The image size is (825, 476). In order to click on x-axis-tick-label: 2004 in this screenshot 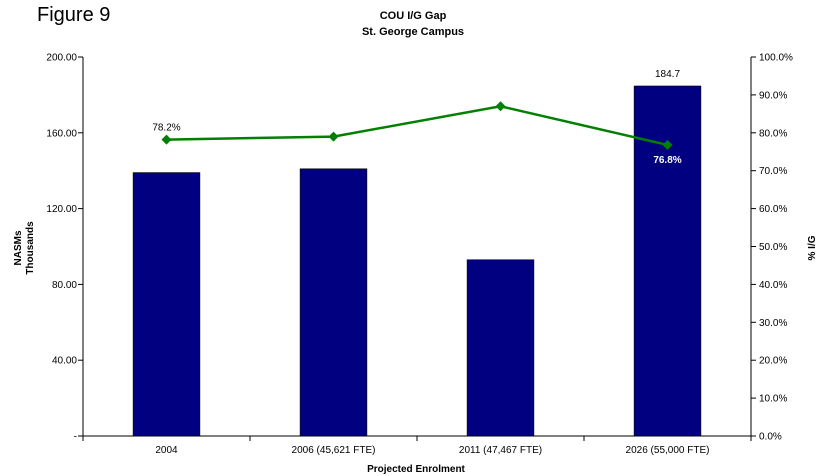, I will do `click(166, 450)`.